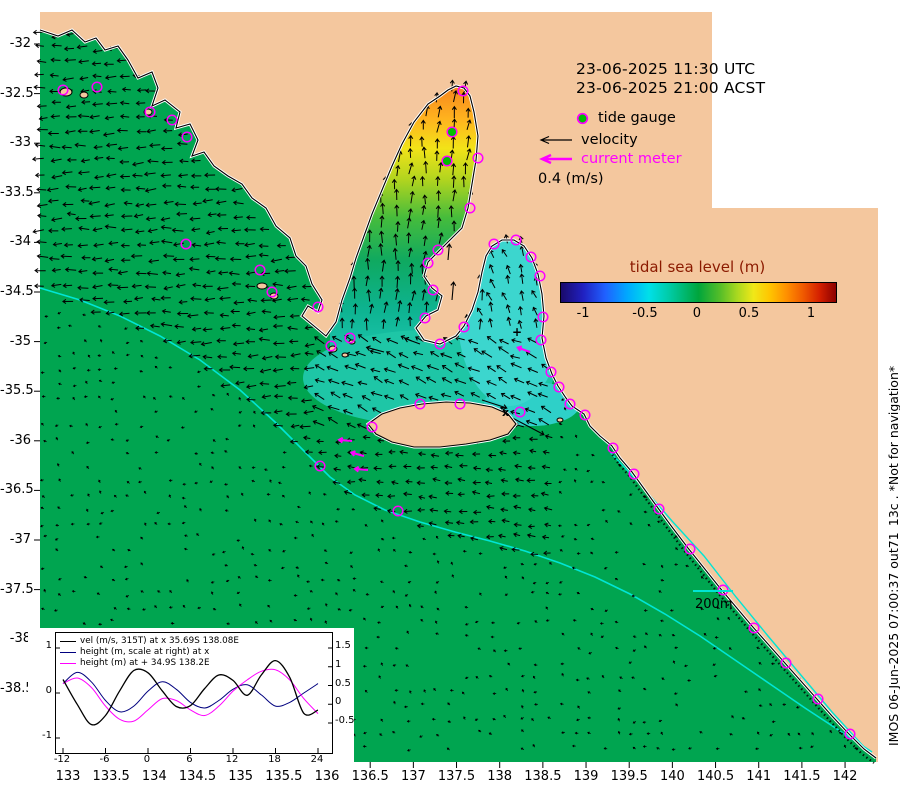  Describe the element at coordinates (47, 735) in the screenshot. I see `inset-left-tick-label: -1` at that location.